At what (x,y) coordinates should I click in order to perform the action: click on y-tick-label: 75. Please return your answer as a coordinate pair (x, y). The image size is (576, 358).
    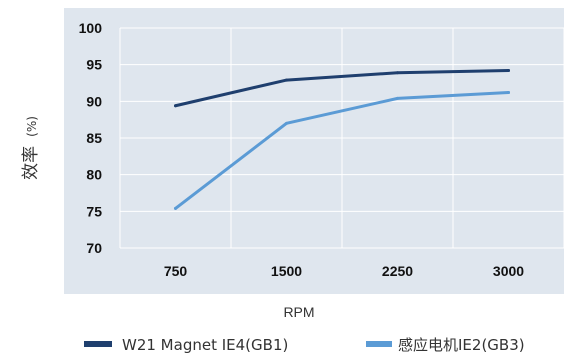
    Looking at the image, I should click on (94, 211).